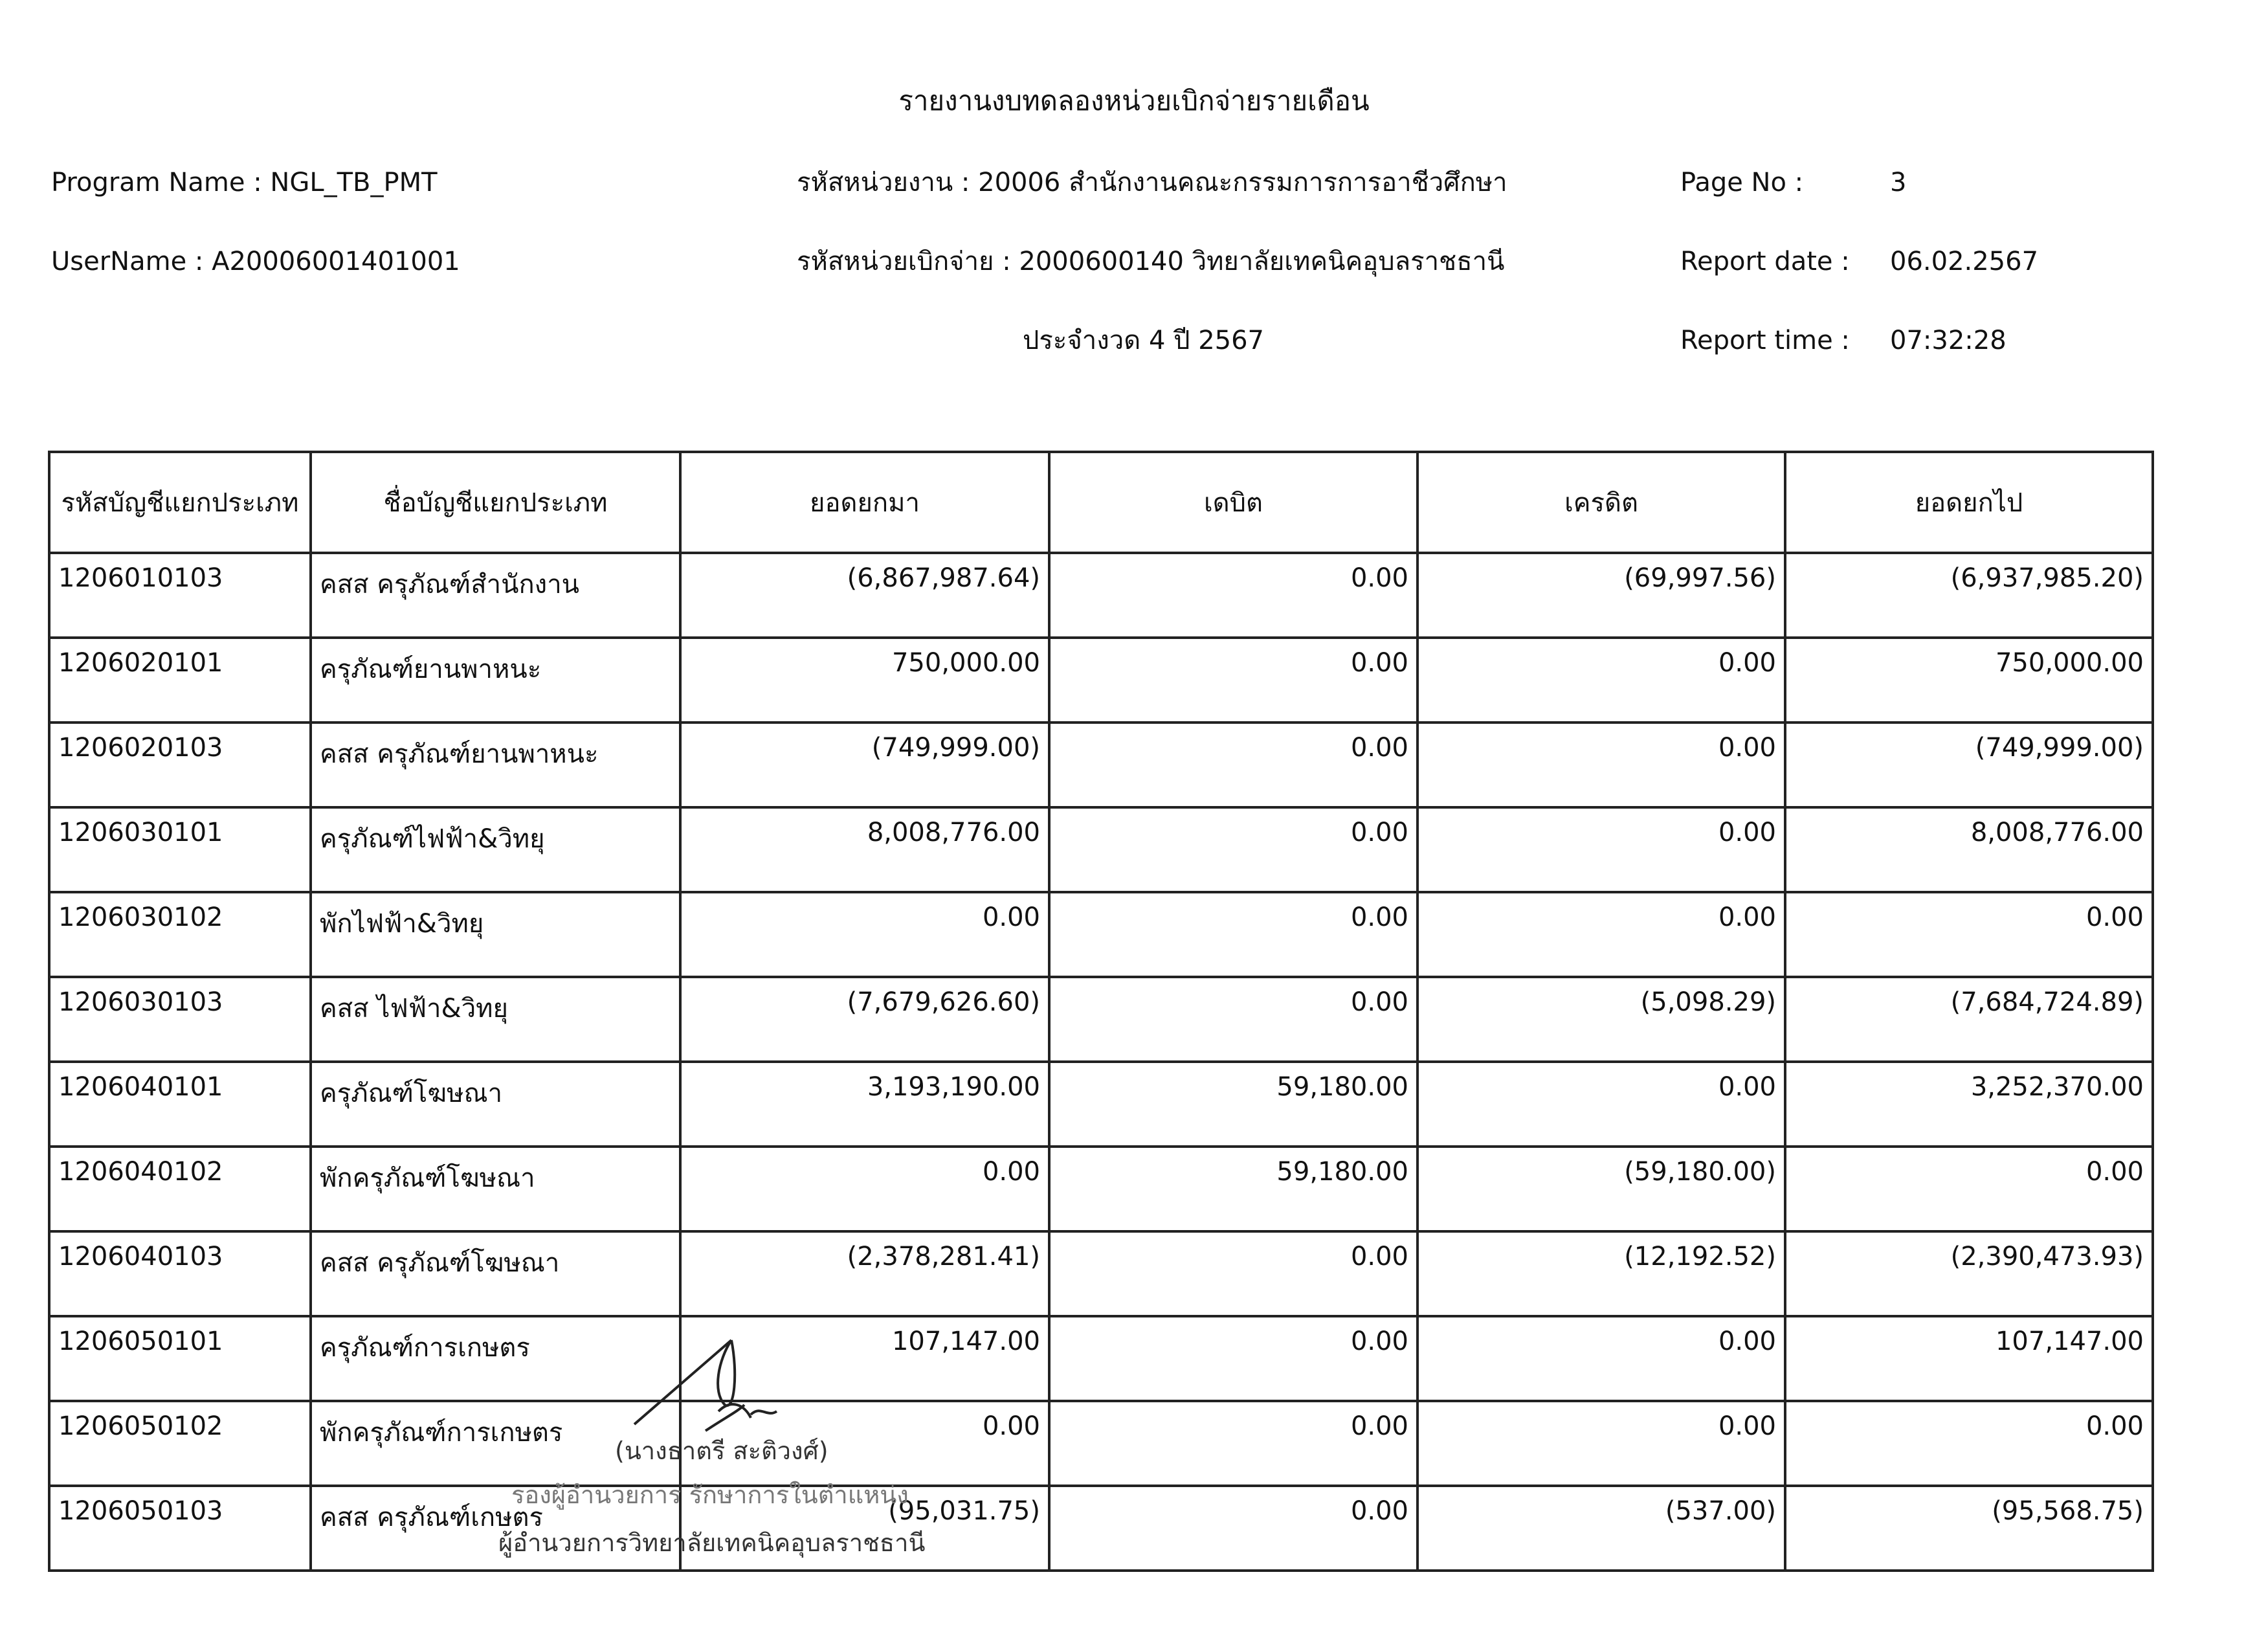 Image resolution: width=2268 pixels, height=1647 pixels. I want to click on closing-balance: 0.00, so click(1969, 1189).